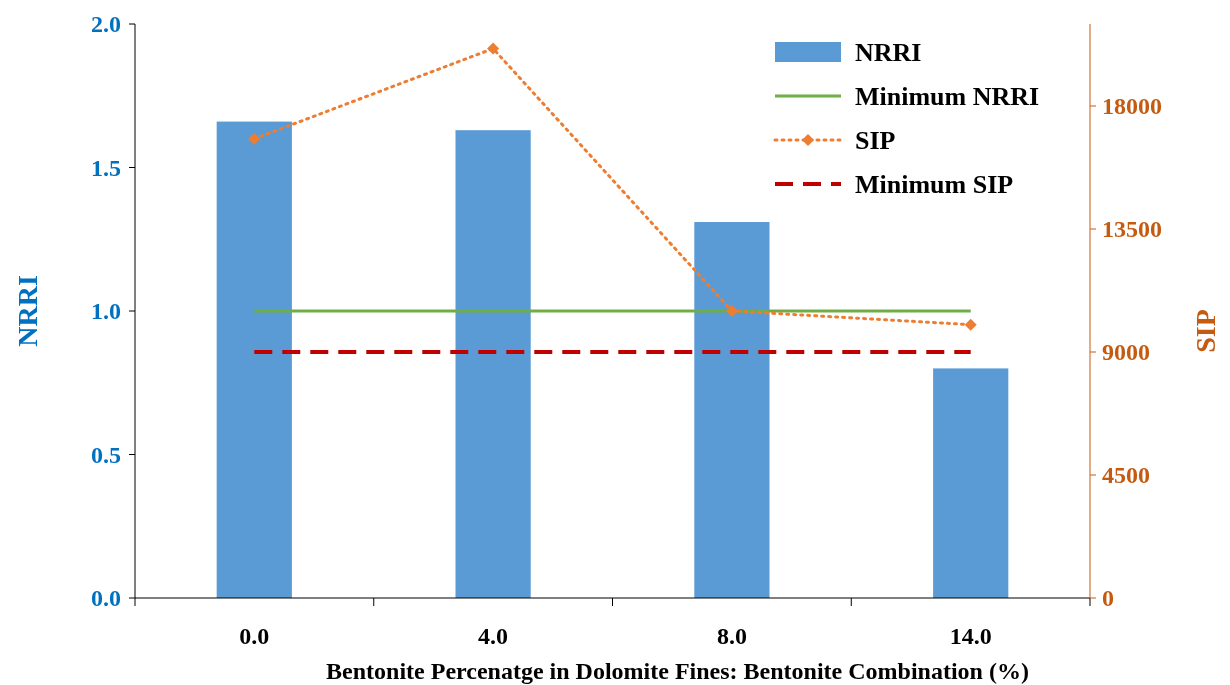 This screenshot has width=1230, height=685. What do you see at coordinates (970, 636) in the screenshot?
I see `x-tick-label: 14.0` at bounding box center [970, 636].